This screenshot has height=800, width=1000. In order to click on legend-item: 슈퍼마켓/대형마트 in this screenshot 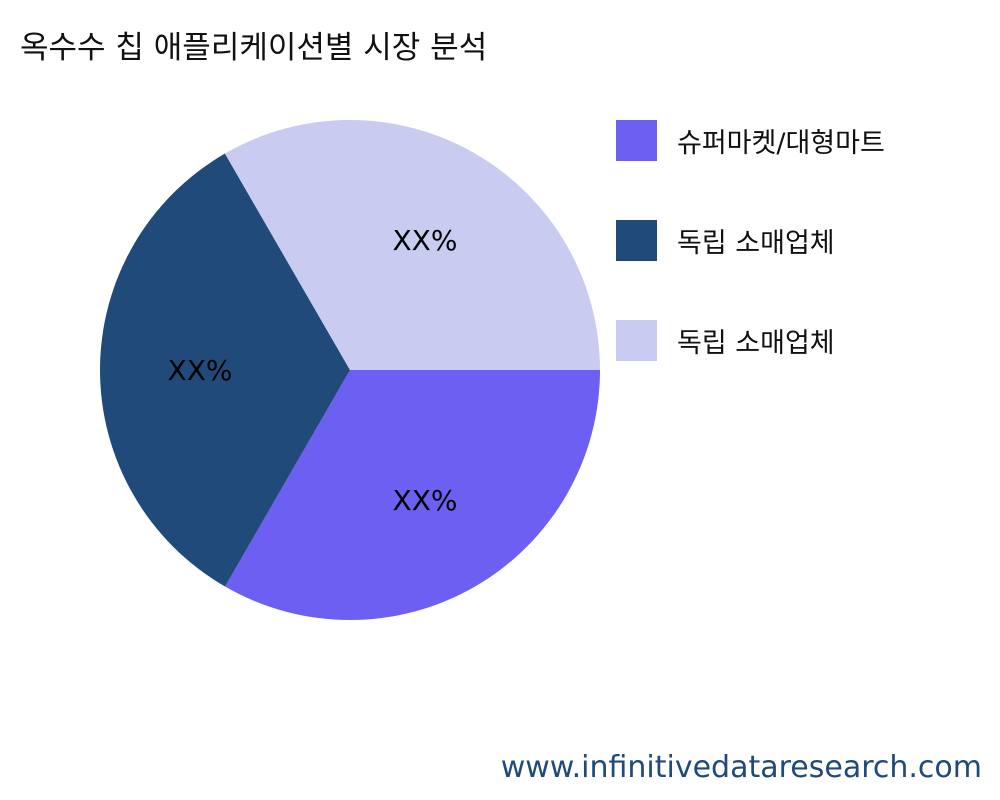, I will do `click(750, 140)`.